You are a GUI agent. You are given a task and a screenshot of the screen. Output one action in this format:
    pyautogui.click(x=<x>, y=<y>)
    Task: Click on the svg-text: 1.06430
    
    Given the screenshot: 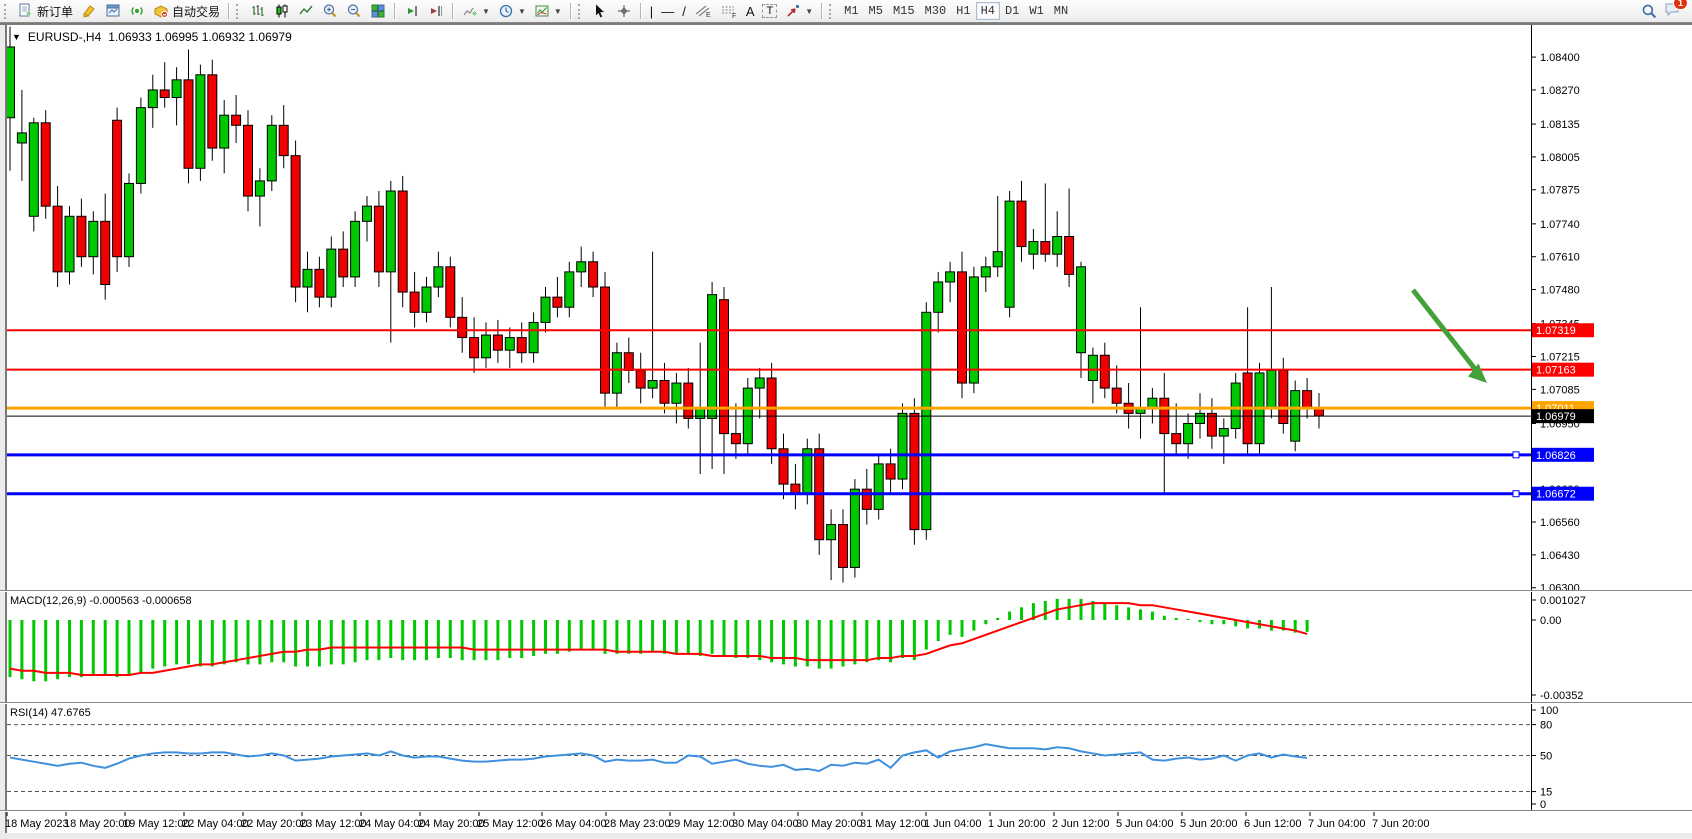 What is the action you would take?
    pyautogui.click(x=1560, y=556)
    